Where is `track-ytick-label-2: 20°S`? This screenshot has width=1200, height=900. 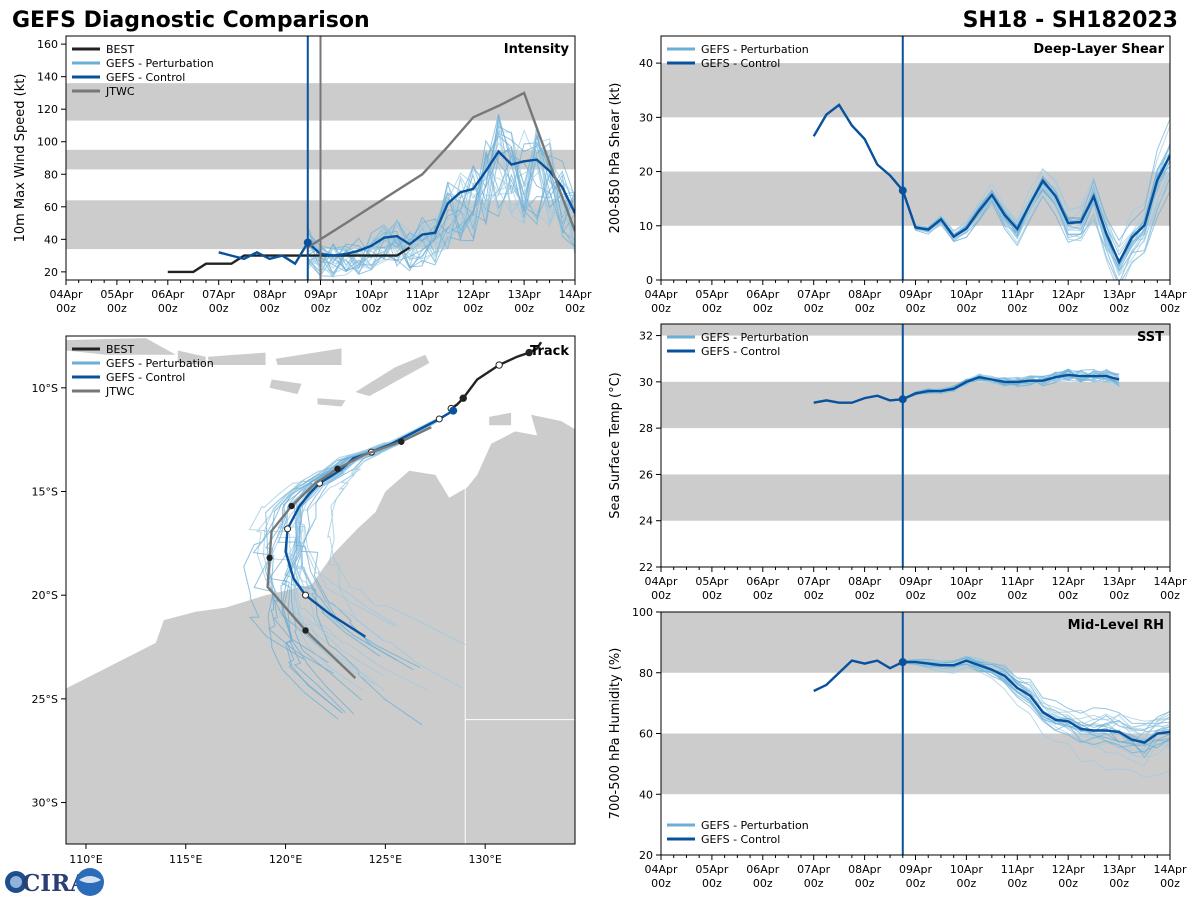 track-ytick-label-2: 20°S is located at coordinates (45, 595).